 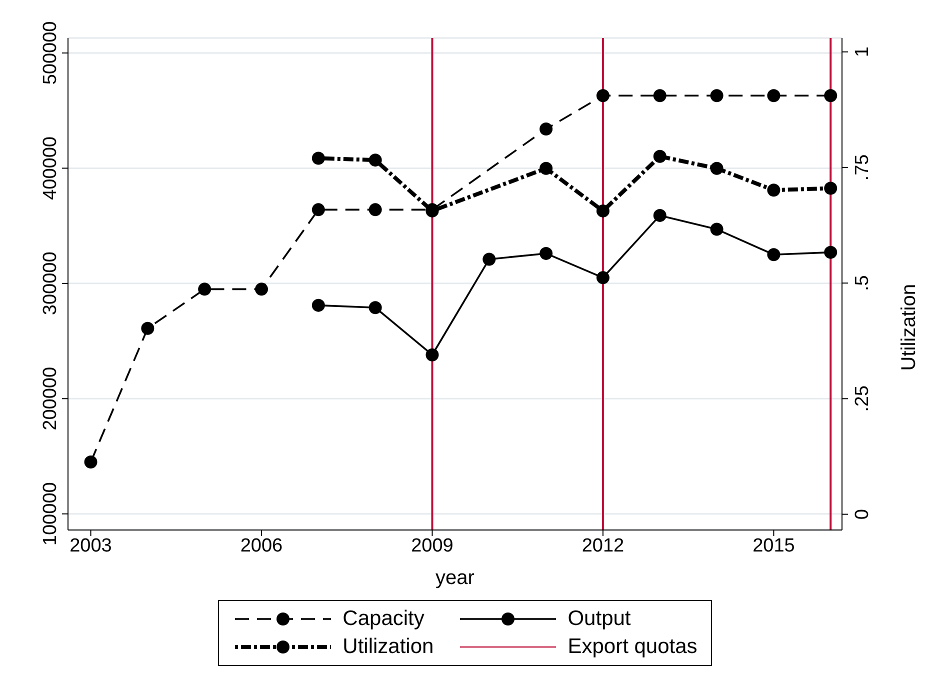 What do you see at coordinates (388, 647) in the screenshot?
I see `legend-label: Utilization` at bounding box center [388, 647].